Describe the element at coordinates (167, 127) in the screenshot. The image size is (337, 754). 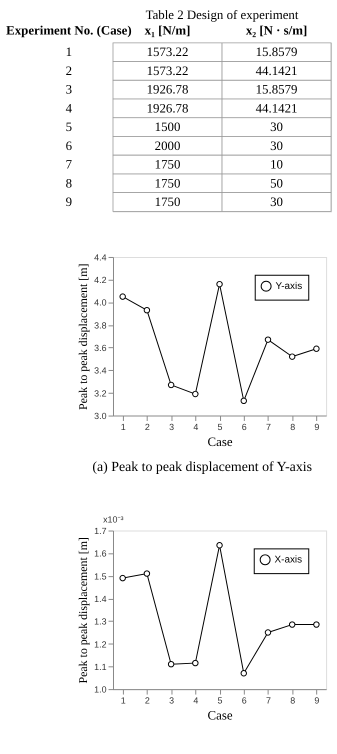
I see `data-label: 1500` at that location.